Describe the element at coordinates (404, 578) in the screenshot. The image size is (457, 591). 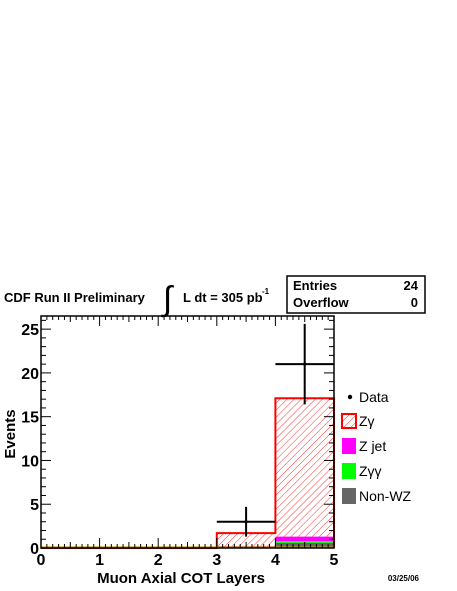
I see `date-stamp: 03/25/06` at that location.